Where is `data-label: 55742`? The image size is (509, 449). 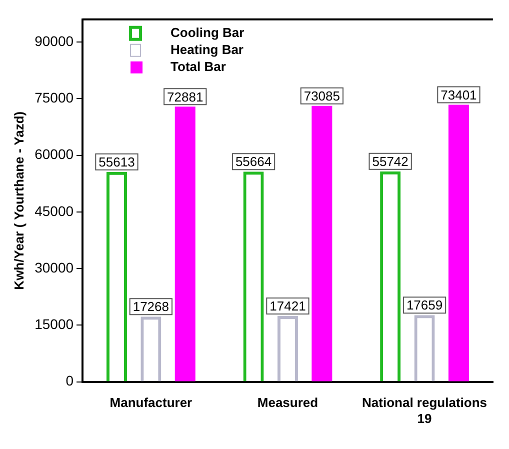 data-label: 55742 is located at coordinates (390, 161).